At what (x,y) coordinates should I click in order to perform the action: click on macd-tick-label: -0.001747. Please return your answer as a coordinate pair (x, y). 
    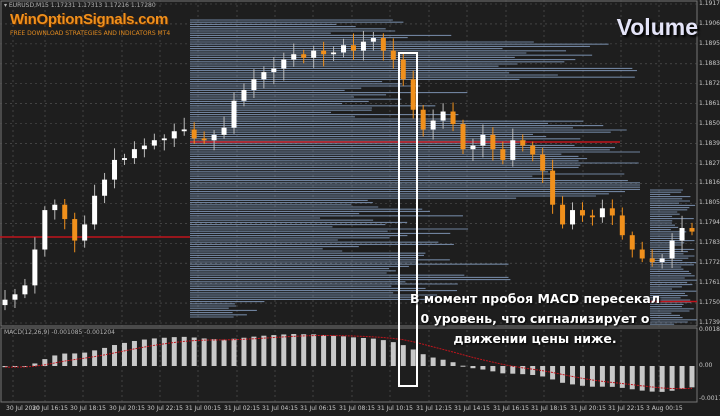
    Looking at the image, I should click on (709, 398).